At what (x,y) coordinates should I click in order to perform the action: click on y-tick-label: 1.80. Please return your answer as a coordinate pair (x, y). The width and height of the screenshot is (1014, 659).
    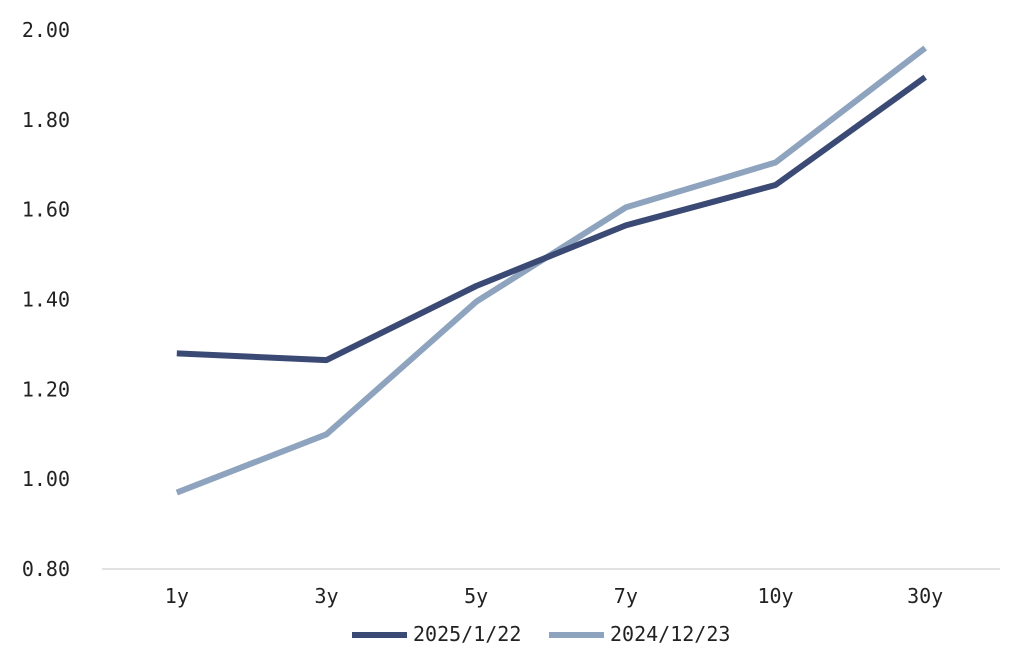
    Looking at the image, I should click on (46, 120).